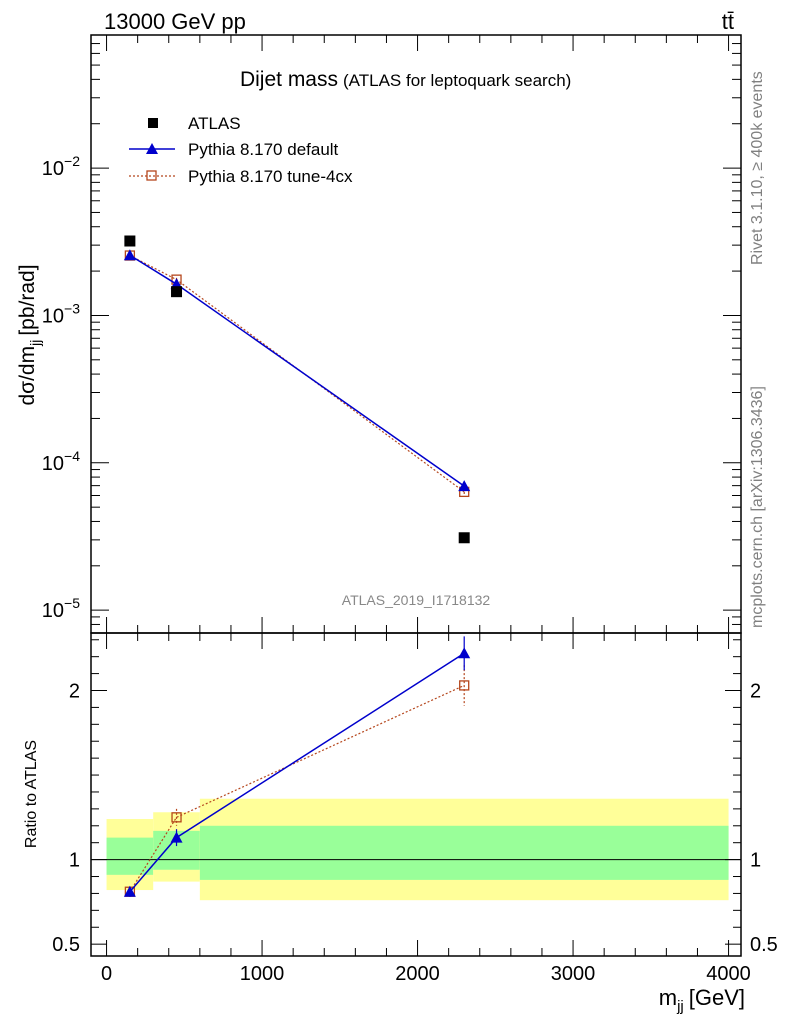  What do you see at coordinates (573, 974) in the screenshot?
I see `ratio-x-tick-label: 3000` at bounding box center [573, 974].